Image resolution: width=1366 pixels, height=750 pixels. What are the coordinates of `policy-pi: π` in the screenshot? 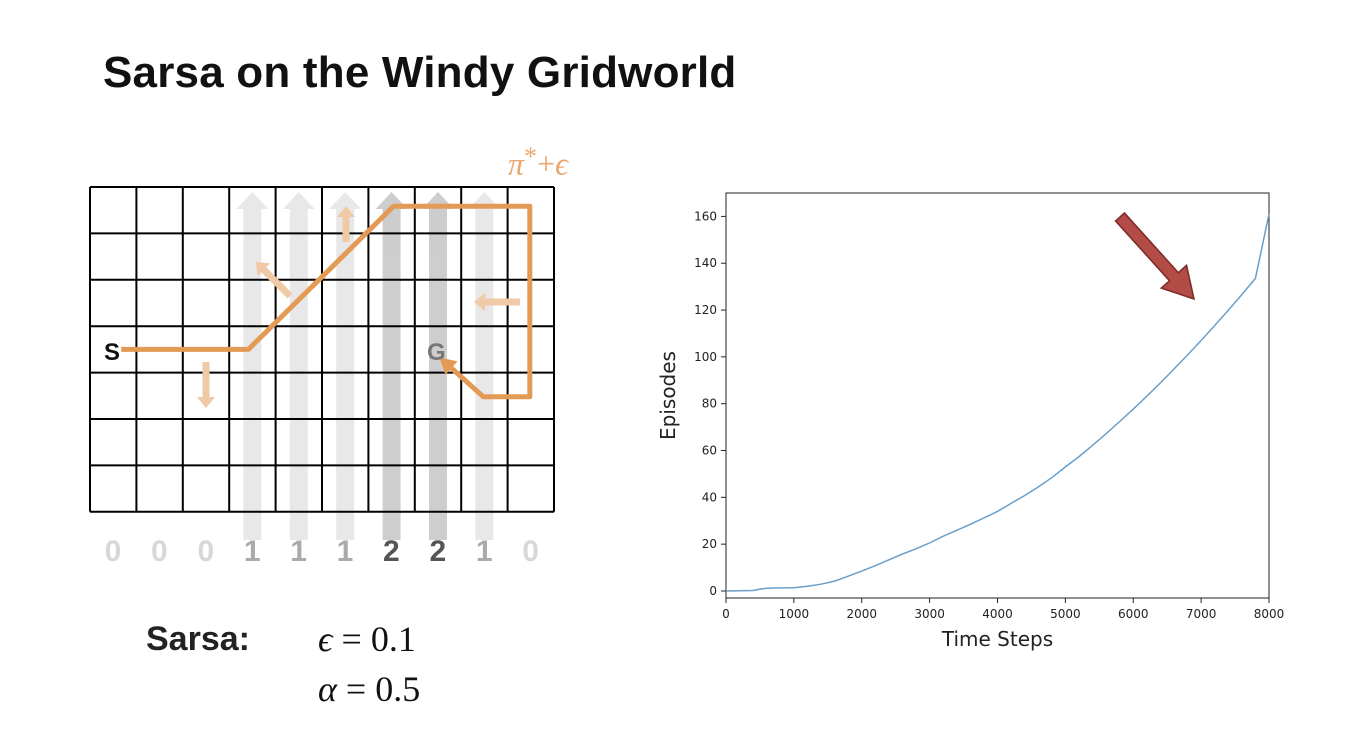 It's located at (516, 163).